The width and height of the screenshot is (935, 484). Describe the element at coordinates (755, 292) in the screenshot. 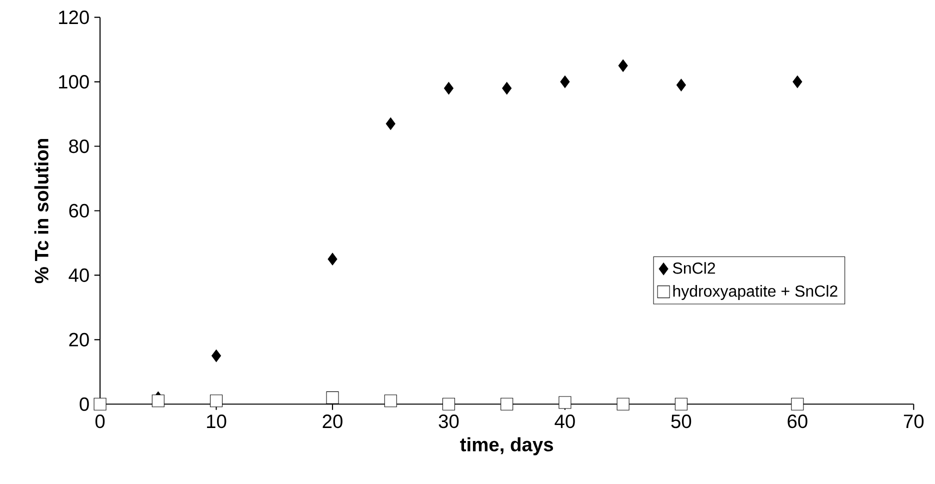

I see `legend-label: hydroxyapatite + SnCl2` at that location.